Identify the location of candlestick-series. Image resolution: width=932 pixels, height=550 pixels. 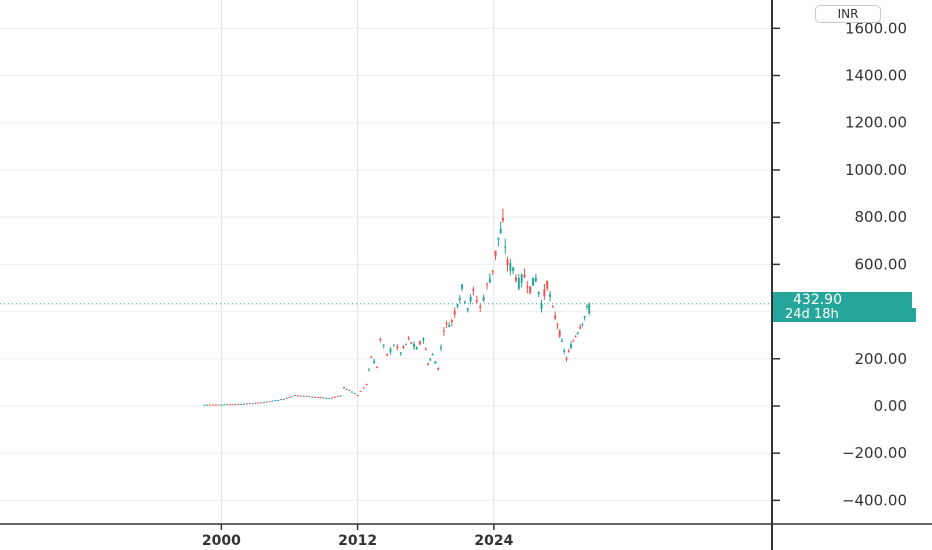
(397, 307).